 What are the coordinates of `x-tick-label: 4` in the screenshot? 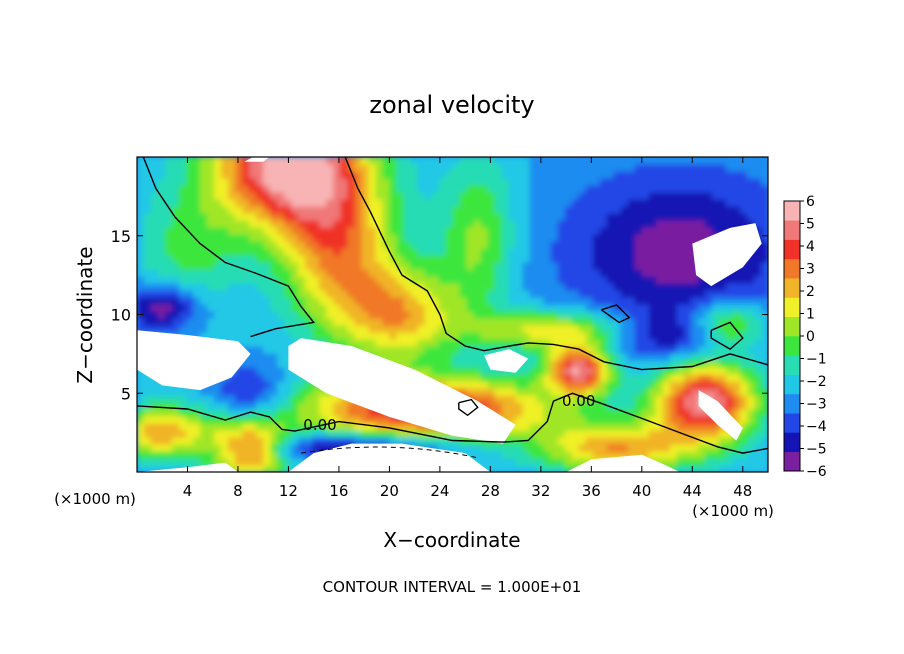 It's located at (188, 491).